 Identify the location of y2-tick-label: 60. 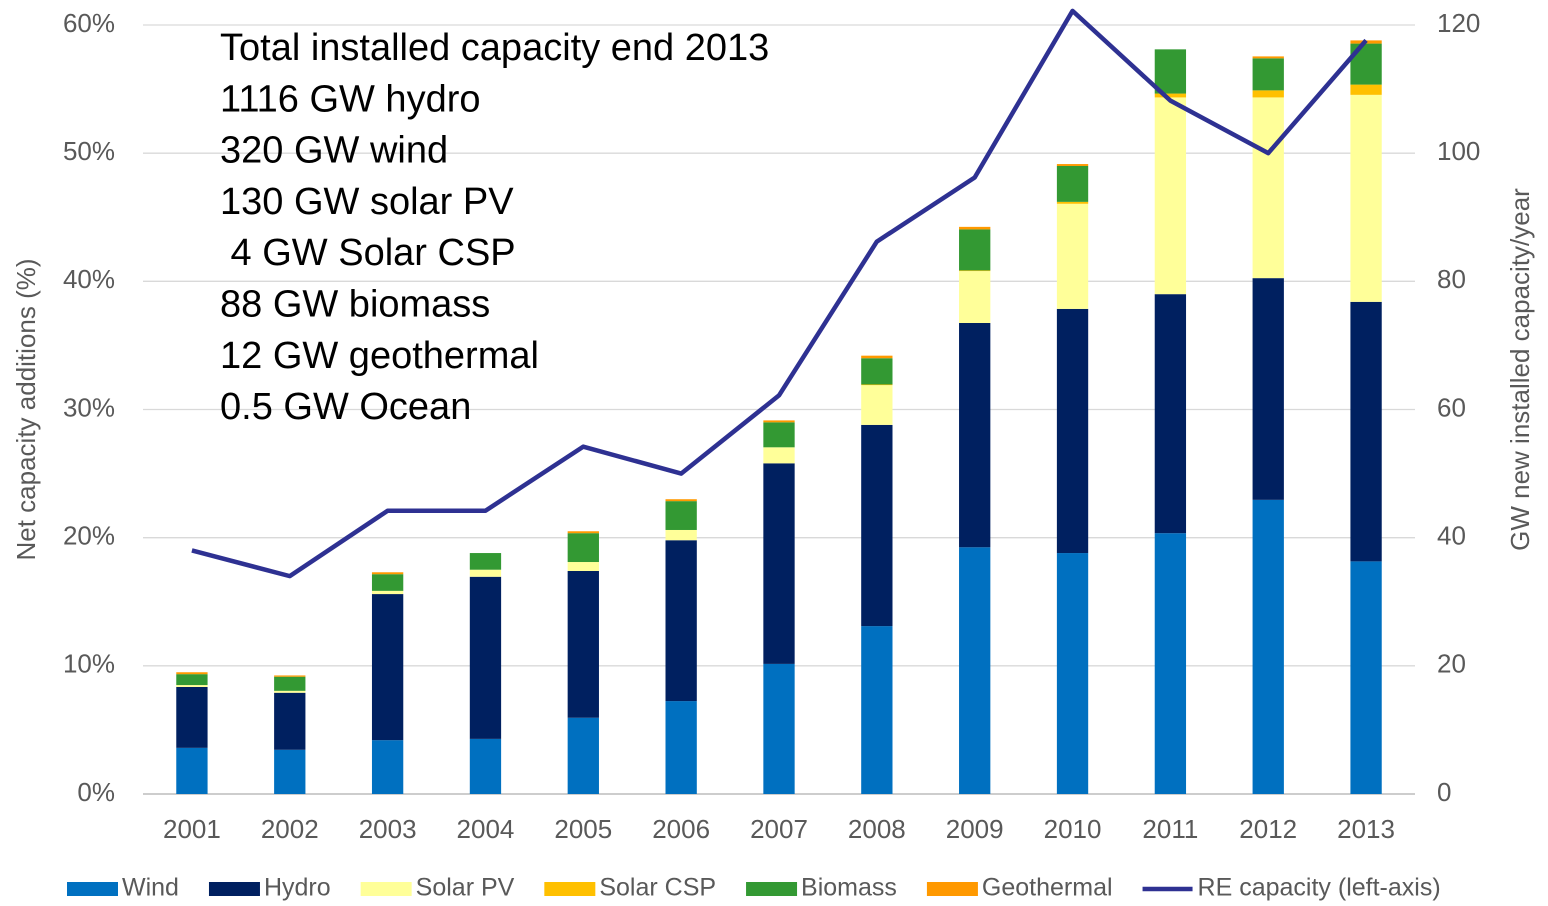
(1451, 407).